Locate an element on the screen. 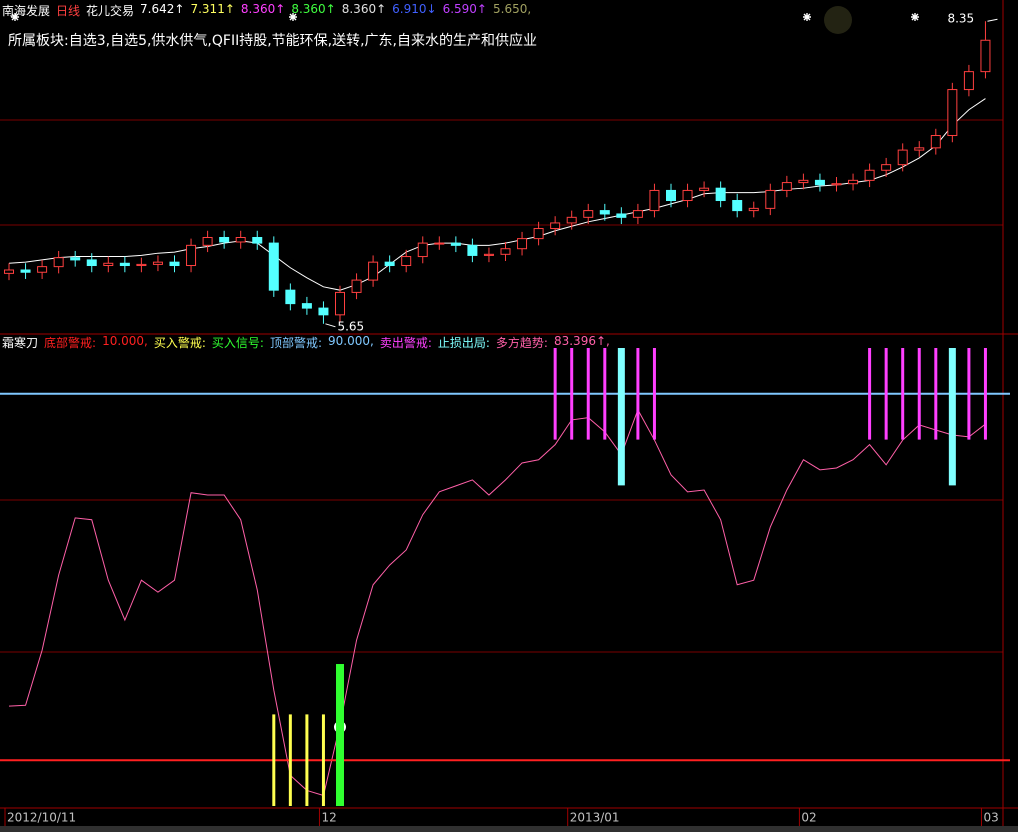 The height and width of the screenshot is (832, 1018). header-value: 6.910↓ is located at coordinates (414, 9).